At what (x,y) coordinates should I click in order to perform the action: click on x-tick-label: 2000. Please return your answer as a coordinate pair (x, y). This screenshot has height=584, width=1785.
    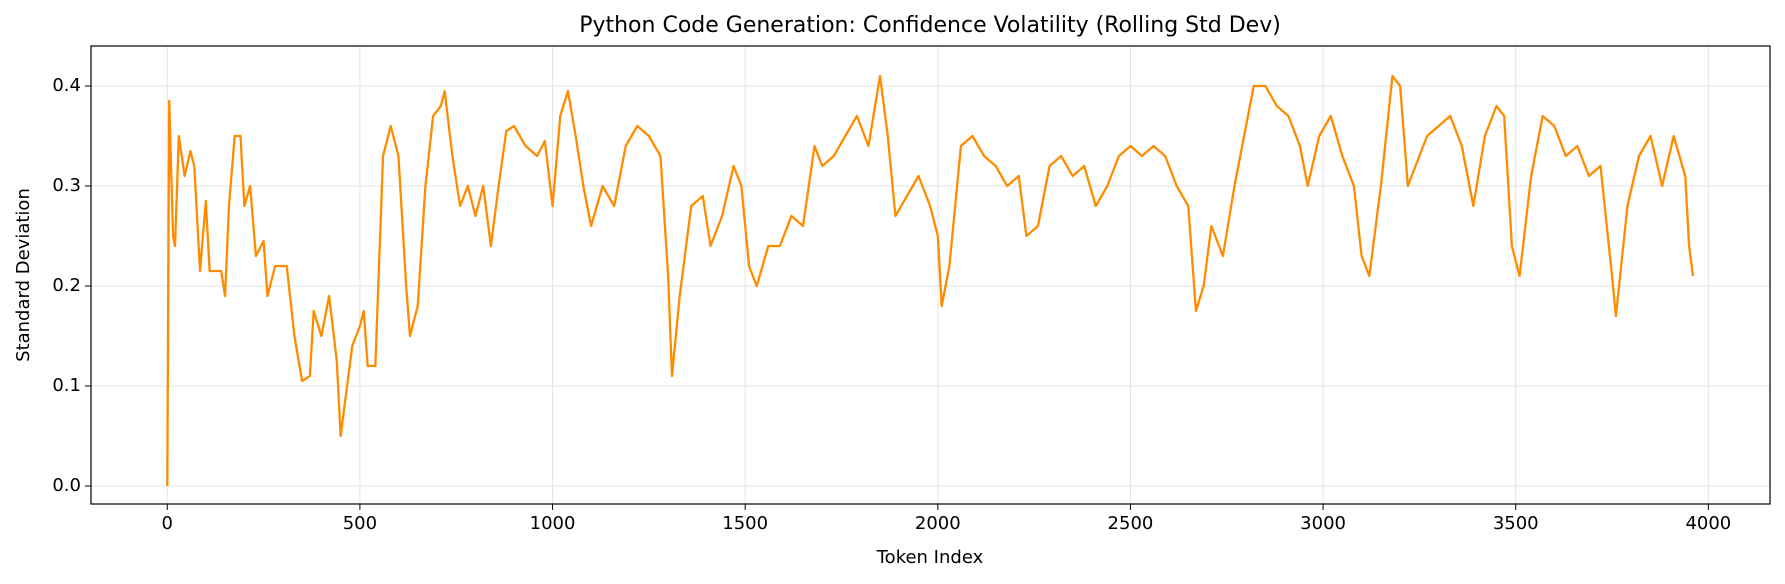
    Looking at the image, I should click on (938, 523).